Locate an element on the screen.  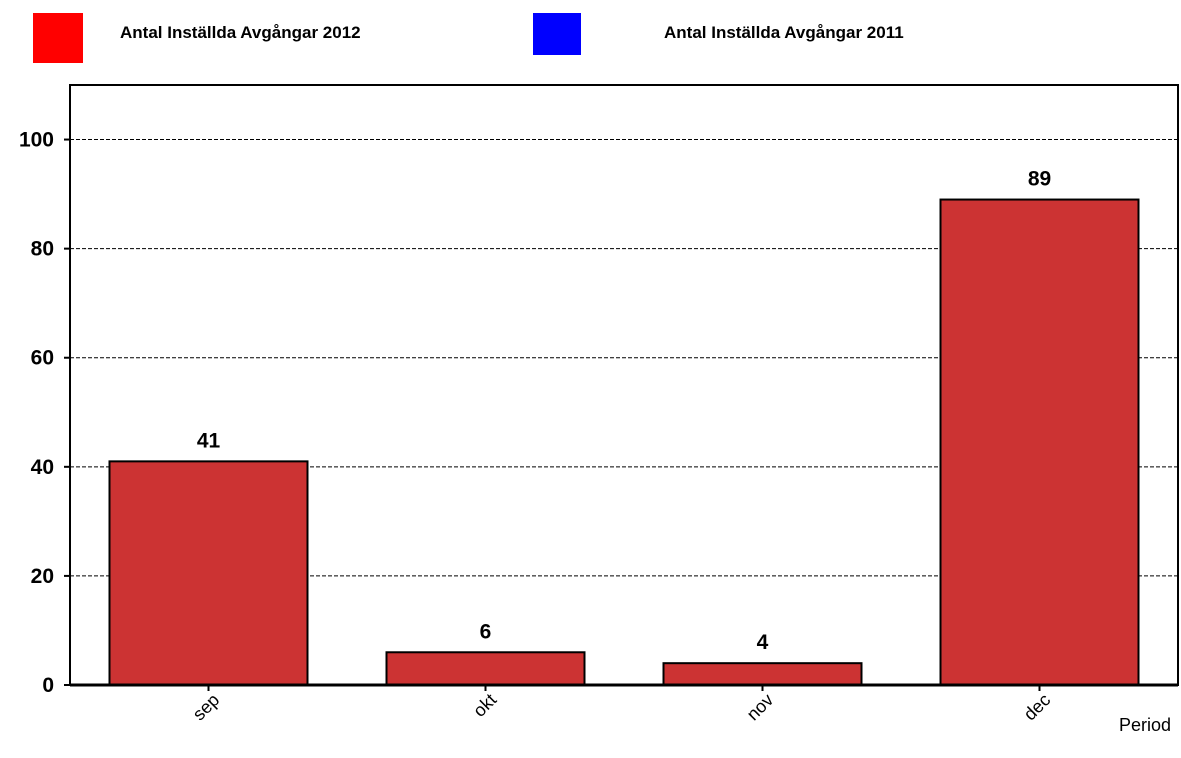
legend-label-2011: Antal Inställda Avgångar 2011 is located at coordinates (784, 32).